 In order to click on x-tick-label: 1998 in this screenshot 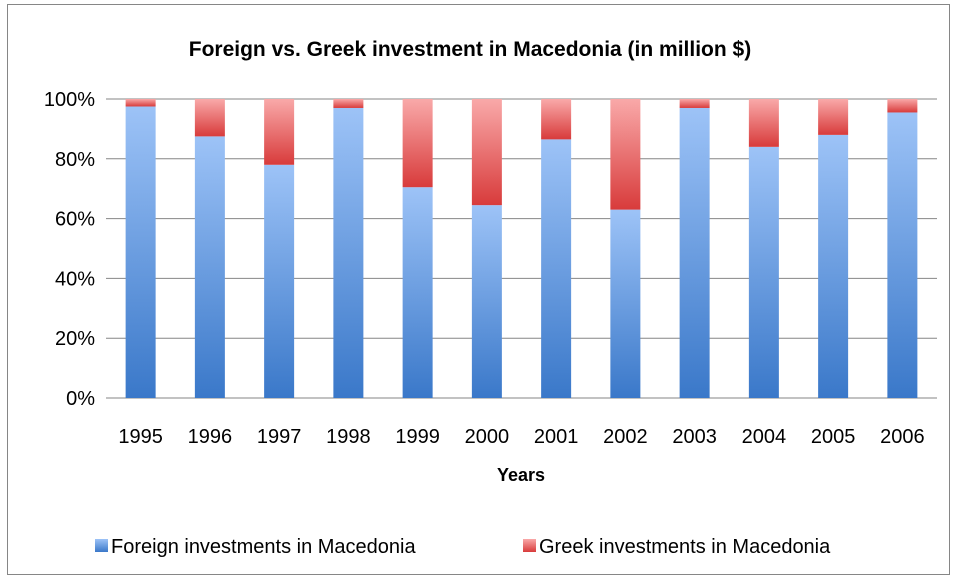, I will do `click(348, 437)`.